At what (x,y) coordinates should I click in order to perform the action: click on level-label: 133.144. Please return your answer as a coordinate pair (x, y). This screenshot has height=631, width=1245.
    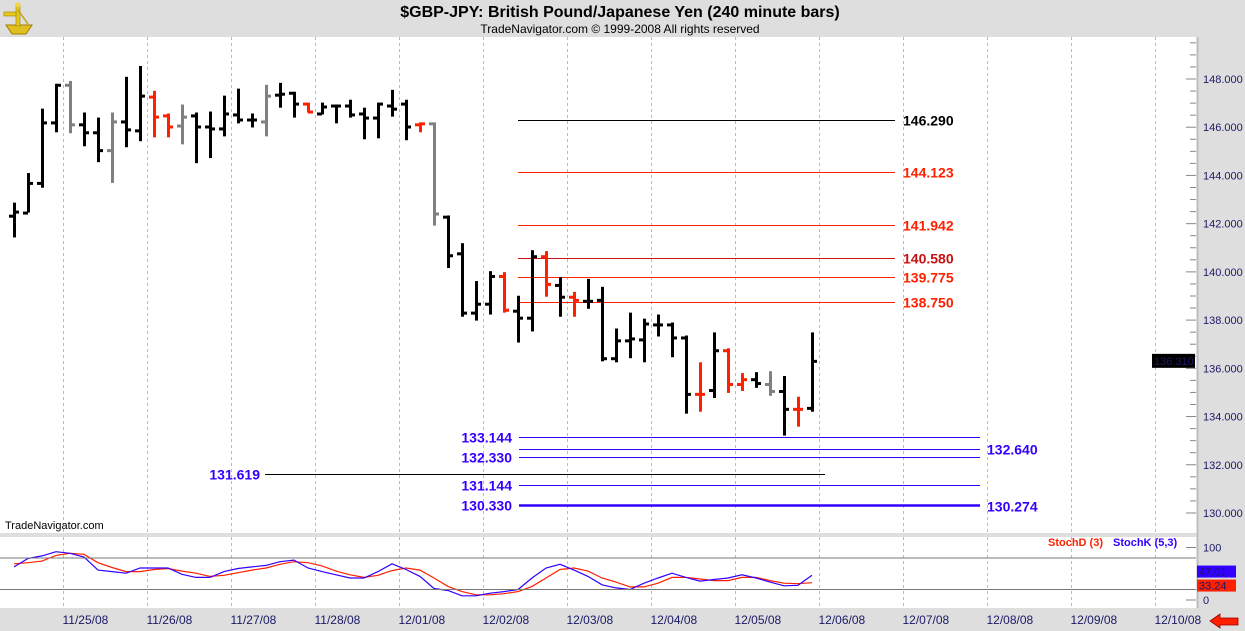
    Looking at the image, I should click on (486, 438).